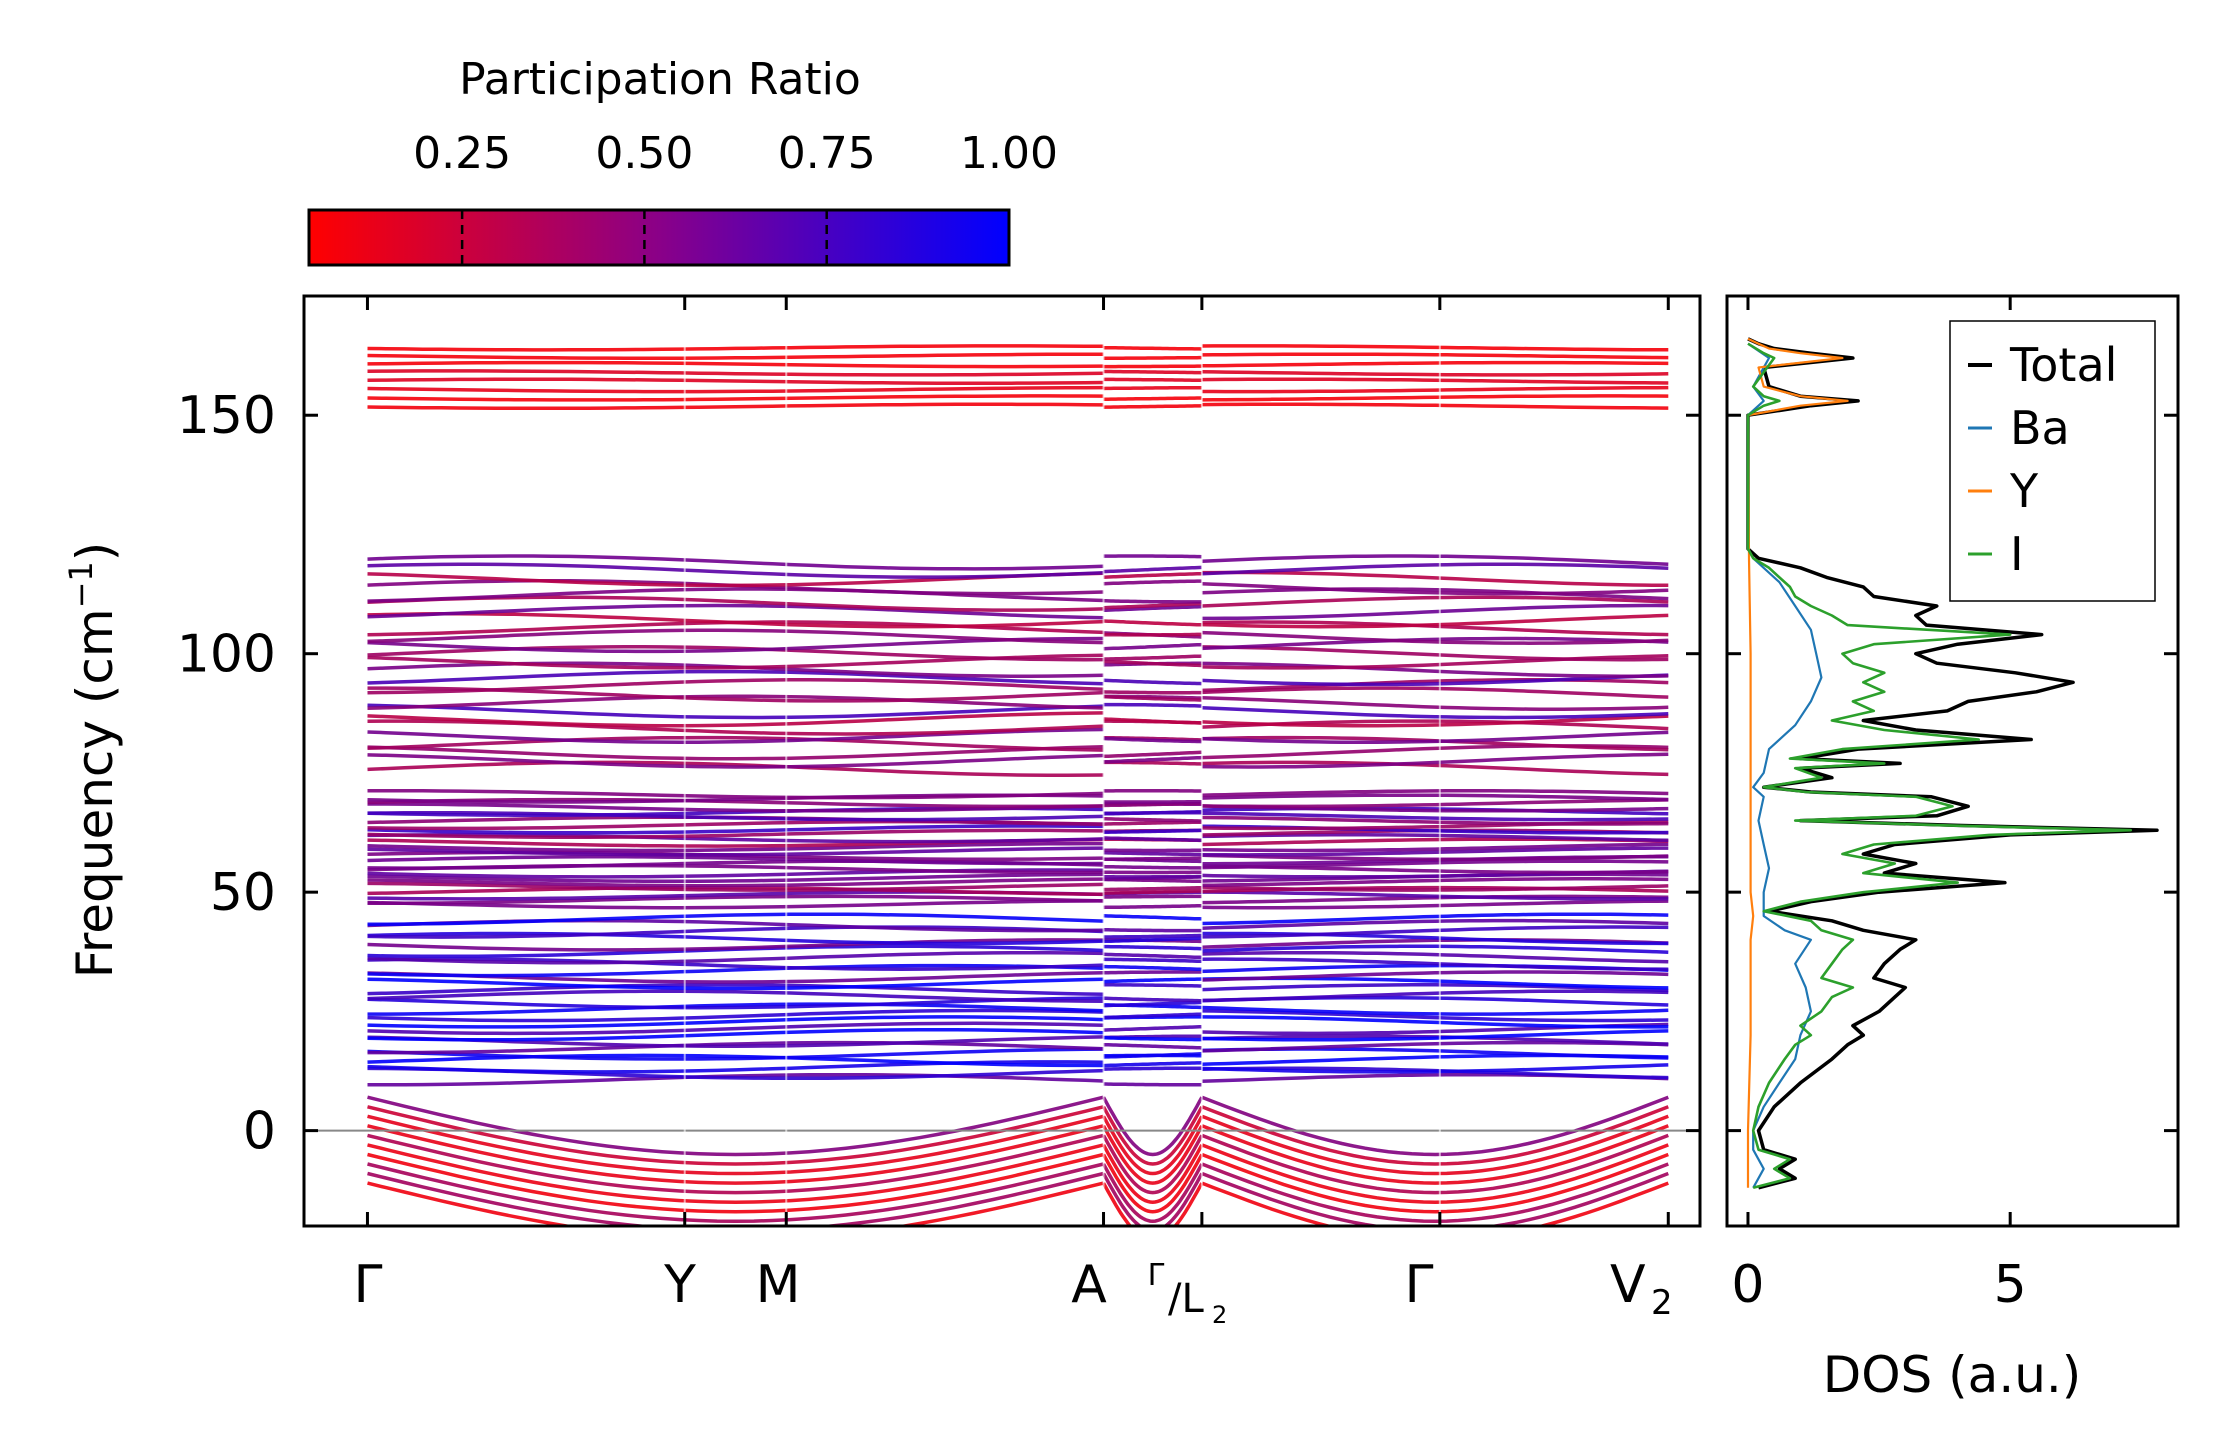 This screenshot has height=1455, width=2222. I want to click on colorbar-tick-label: 0.25, so click(462, 153).